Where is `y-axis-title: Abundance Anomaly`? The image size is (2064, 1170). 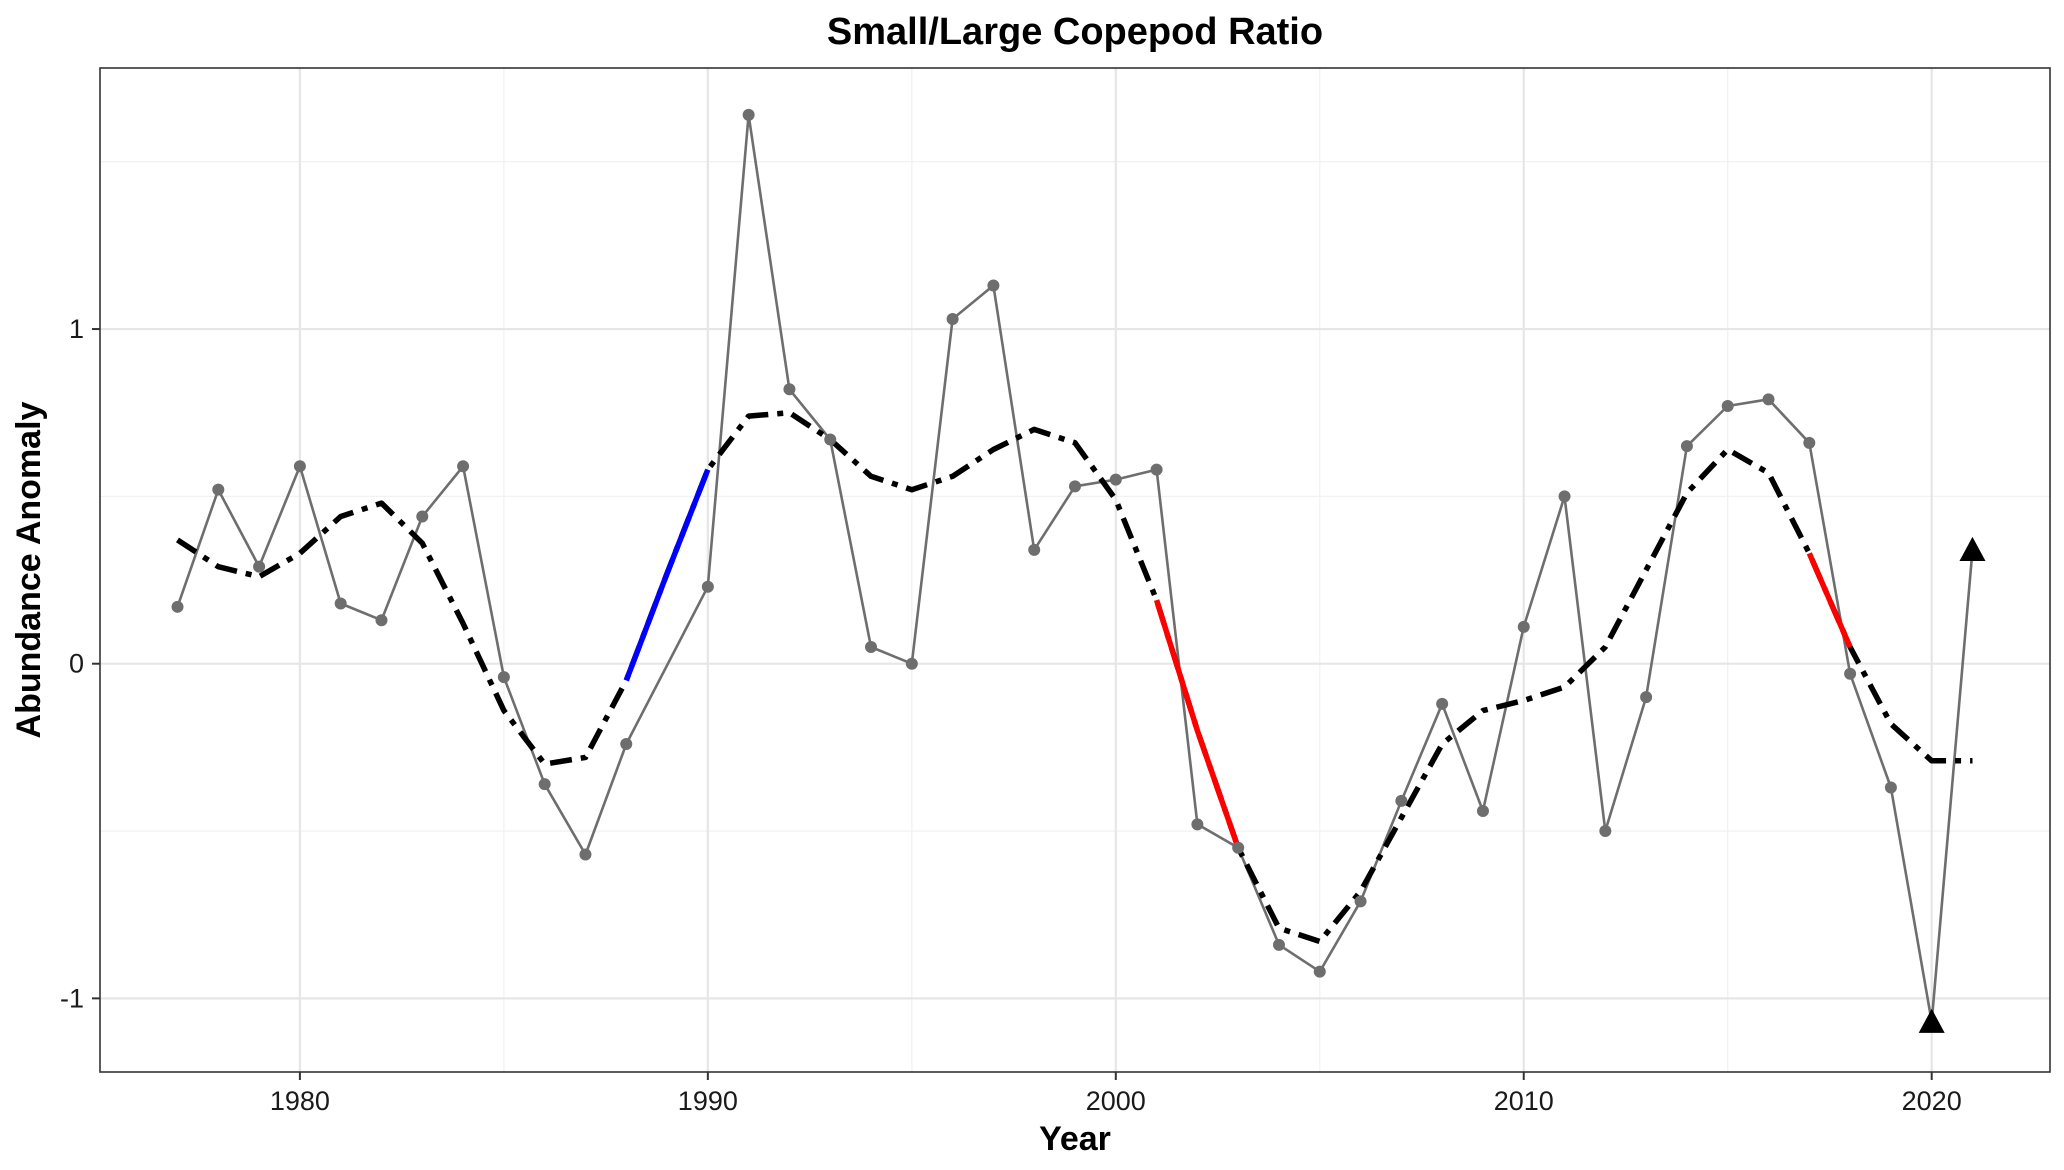
y-axis-title: Abundance Anomaly is located at coordinates (29, 569).